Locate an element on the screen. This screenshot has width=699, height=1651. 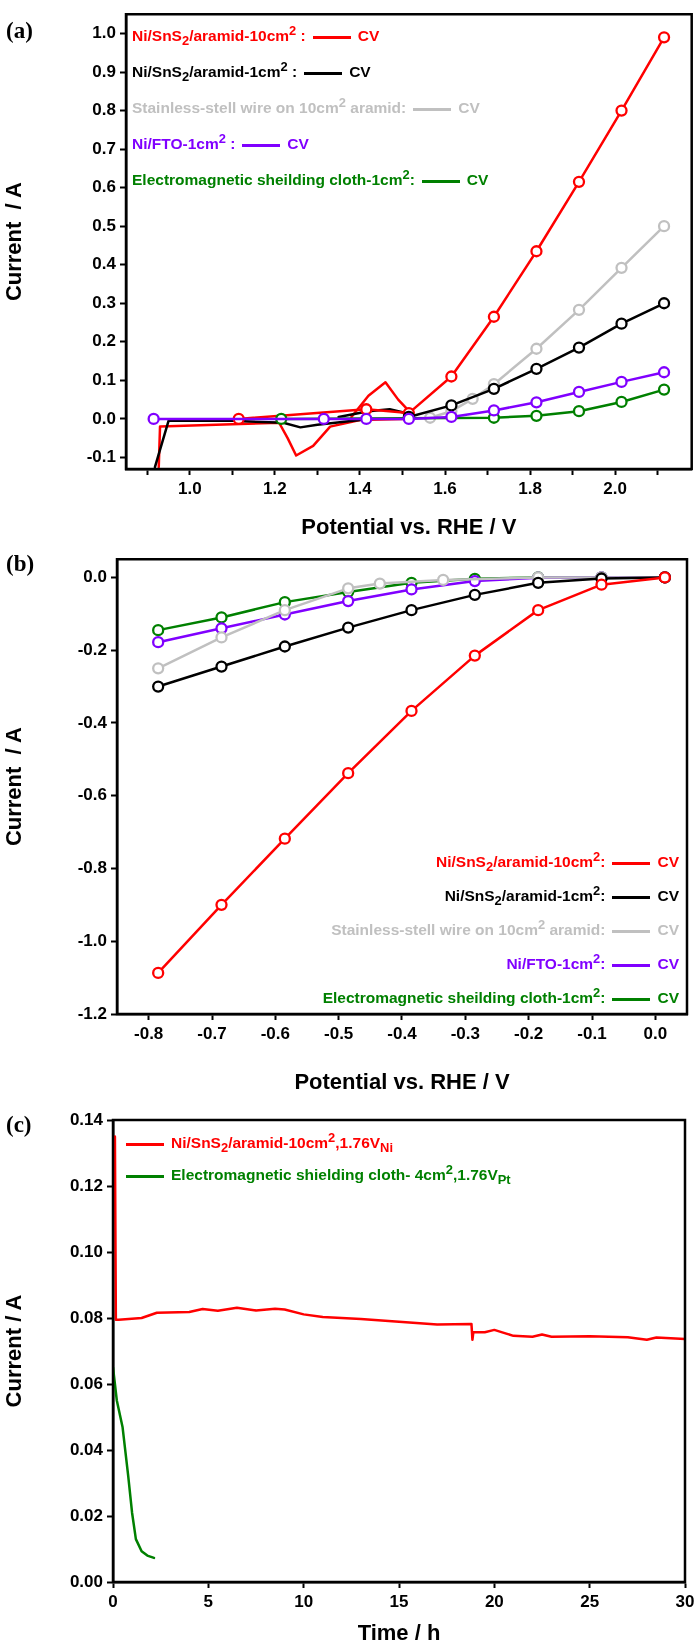
x-tick-label: 0.0 is located at coordinates (655, 1033).